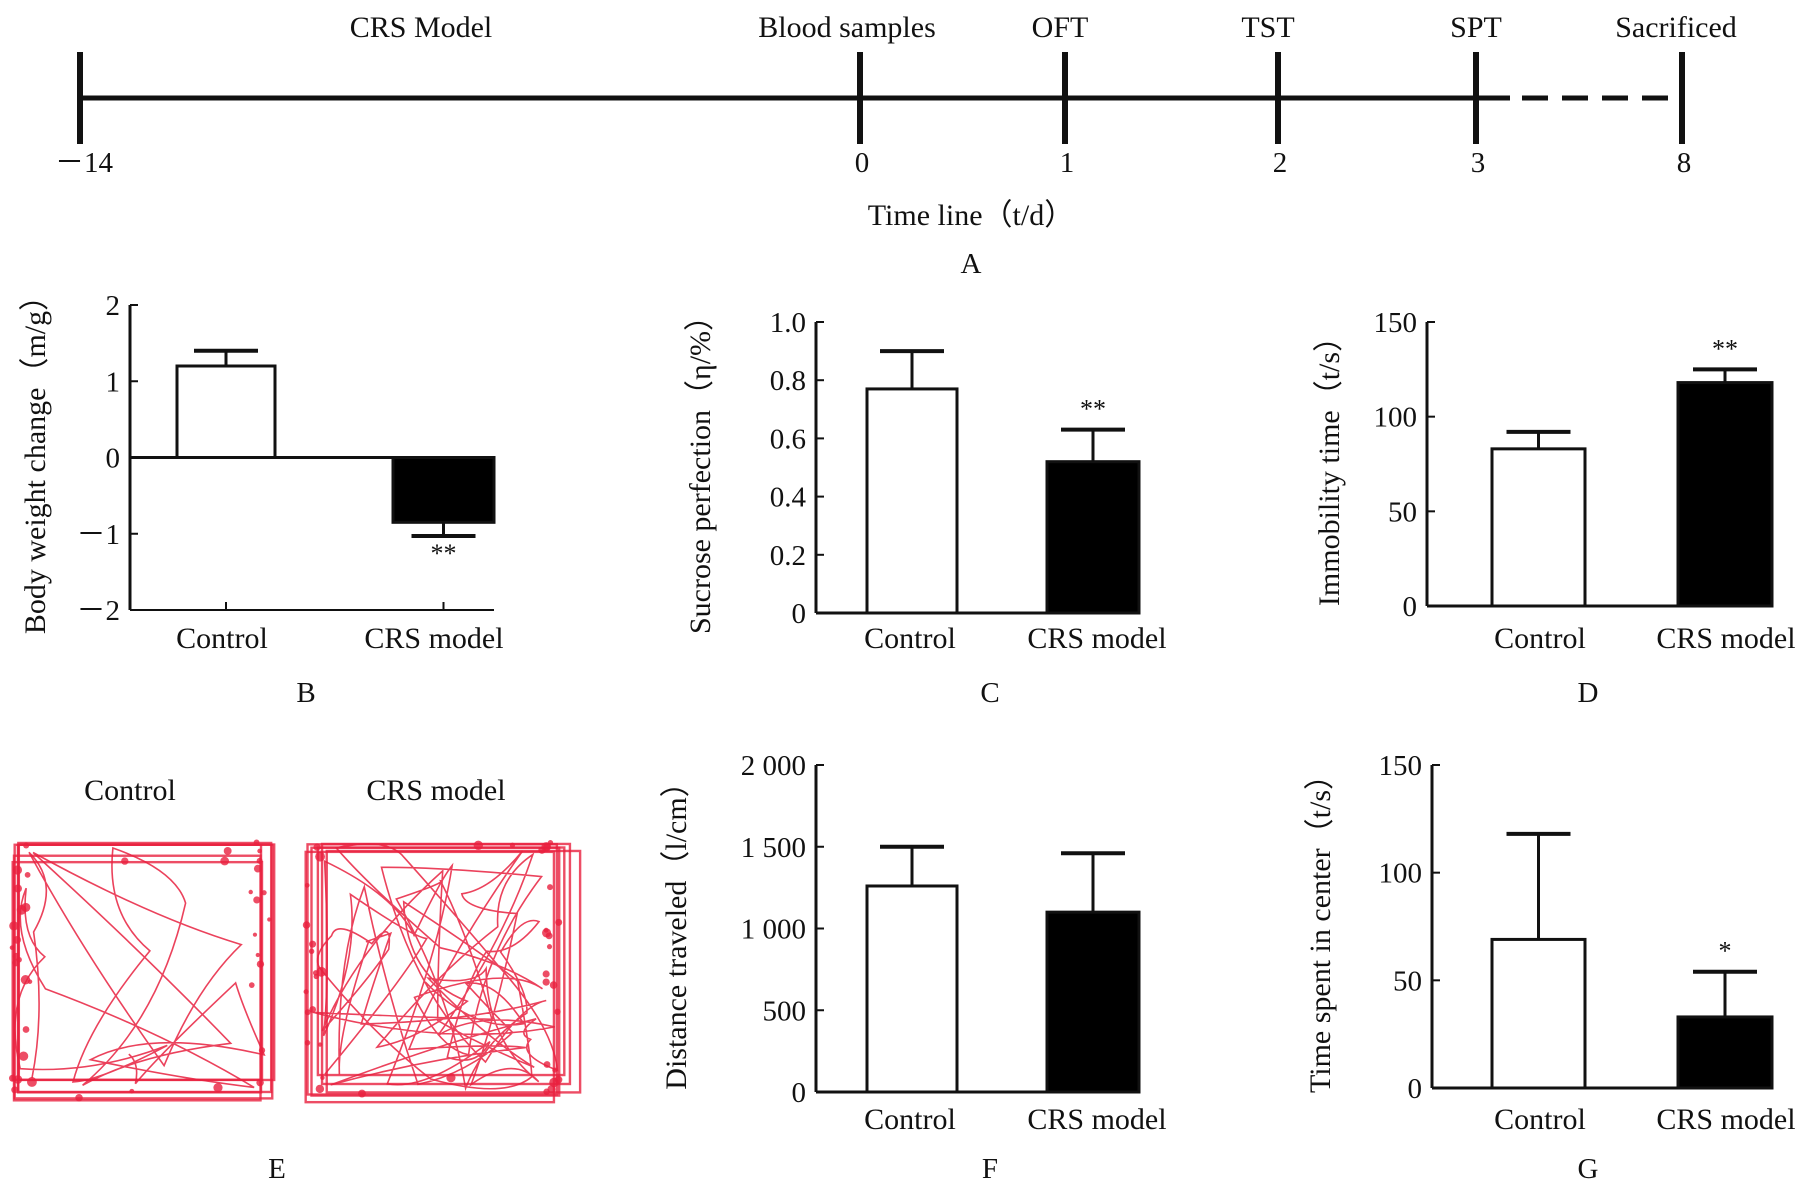  What do you see at coordinates (1320, 926) in the screenshot?
I see `y-axis-title: Time spent in center（t/s）` at bounding box center [1320, 926].